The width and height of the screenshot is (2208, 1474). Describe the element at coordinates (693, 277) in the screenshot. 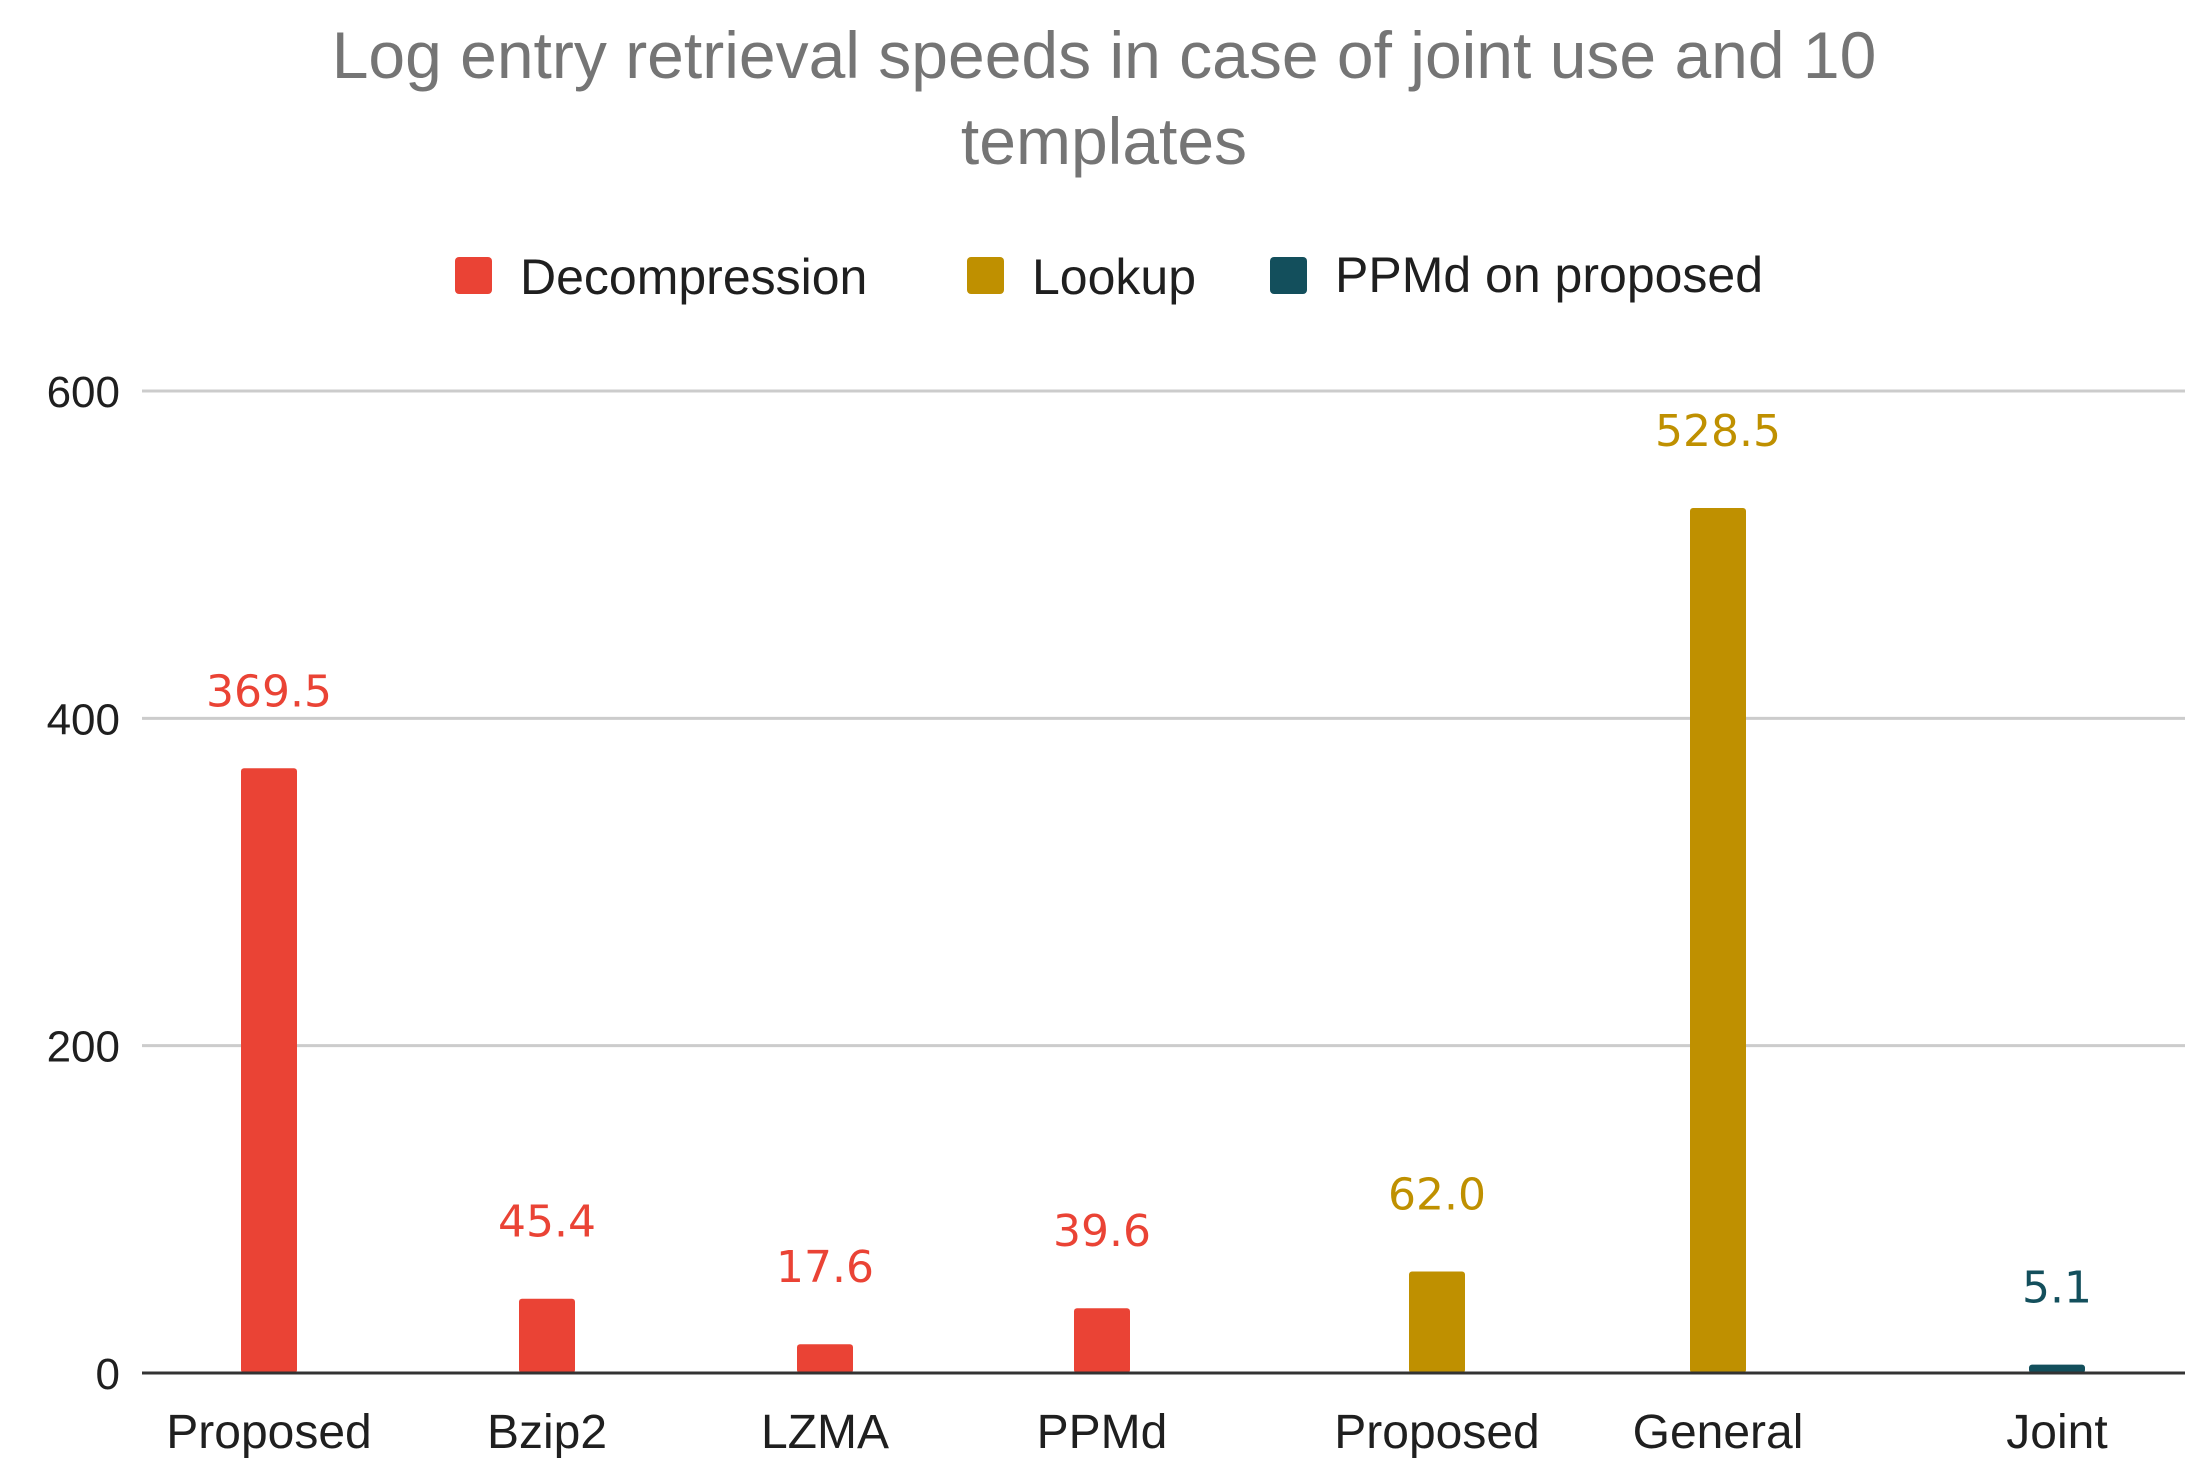

I see `legend-label-decompression: Decompression` at that location.